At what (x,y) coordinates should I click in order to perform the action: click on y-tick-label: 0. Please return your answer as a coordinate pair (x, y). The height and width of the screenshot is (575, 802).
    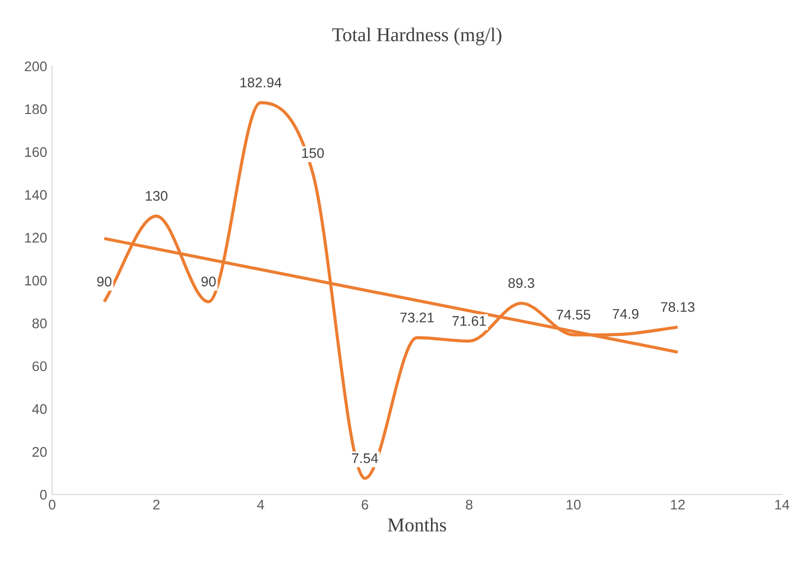
    Looking at the image, I should click on (43, 495).